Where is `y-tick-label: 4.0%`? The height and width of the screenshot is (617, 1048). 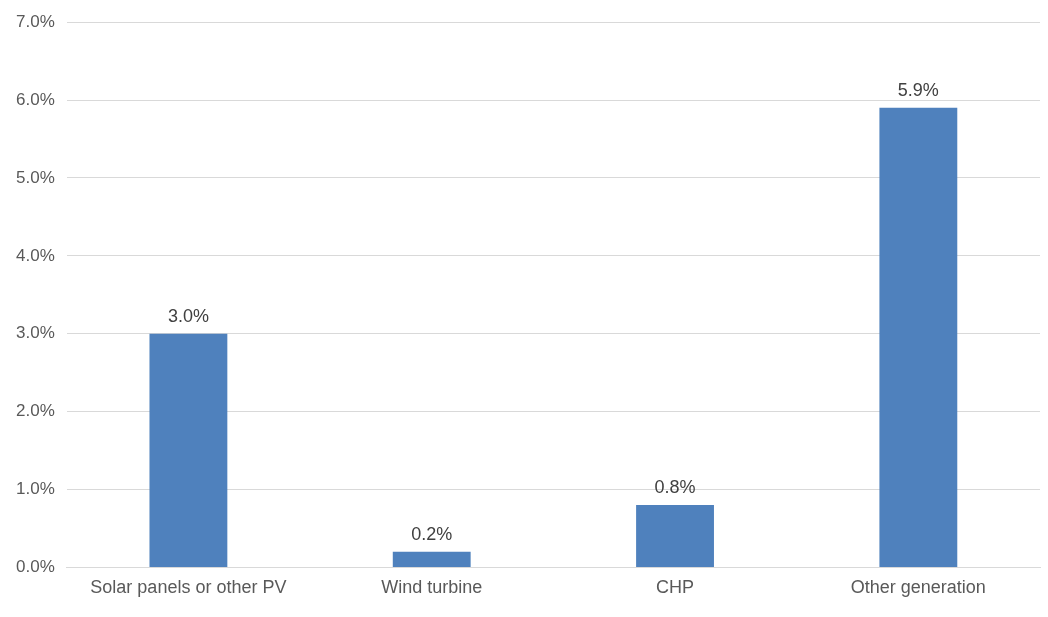
y-tick-label: 4.0% is located at coordinates (35, 255).